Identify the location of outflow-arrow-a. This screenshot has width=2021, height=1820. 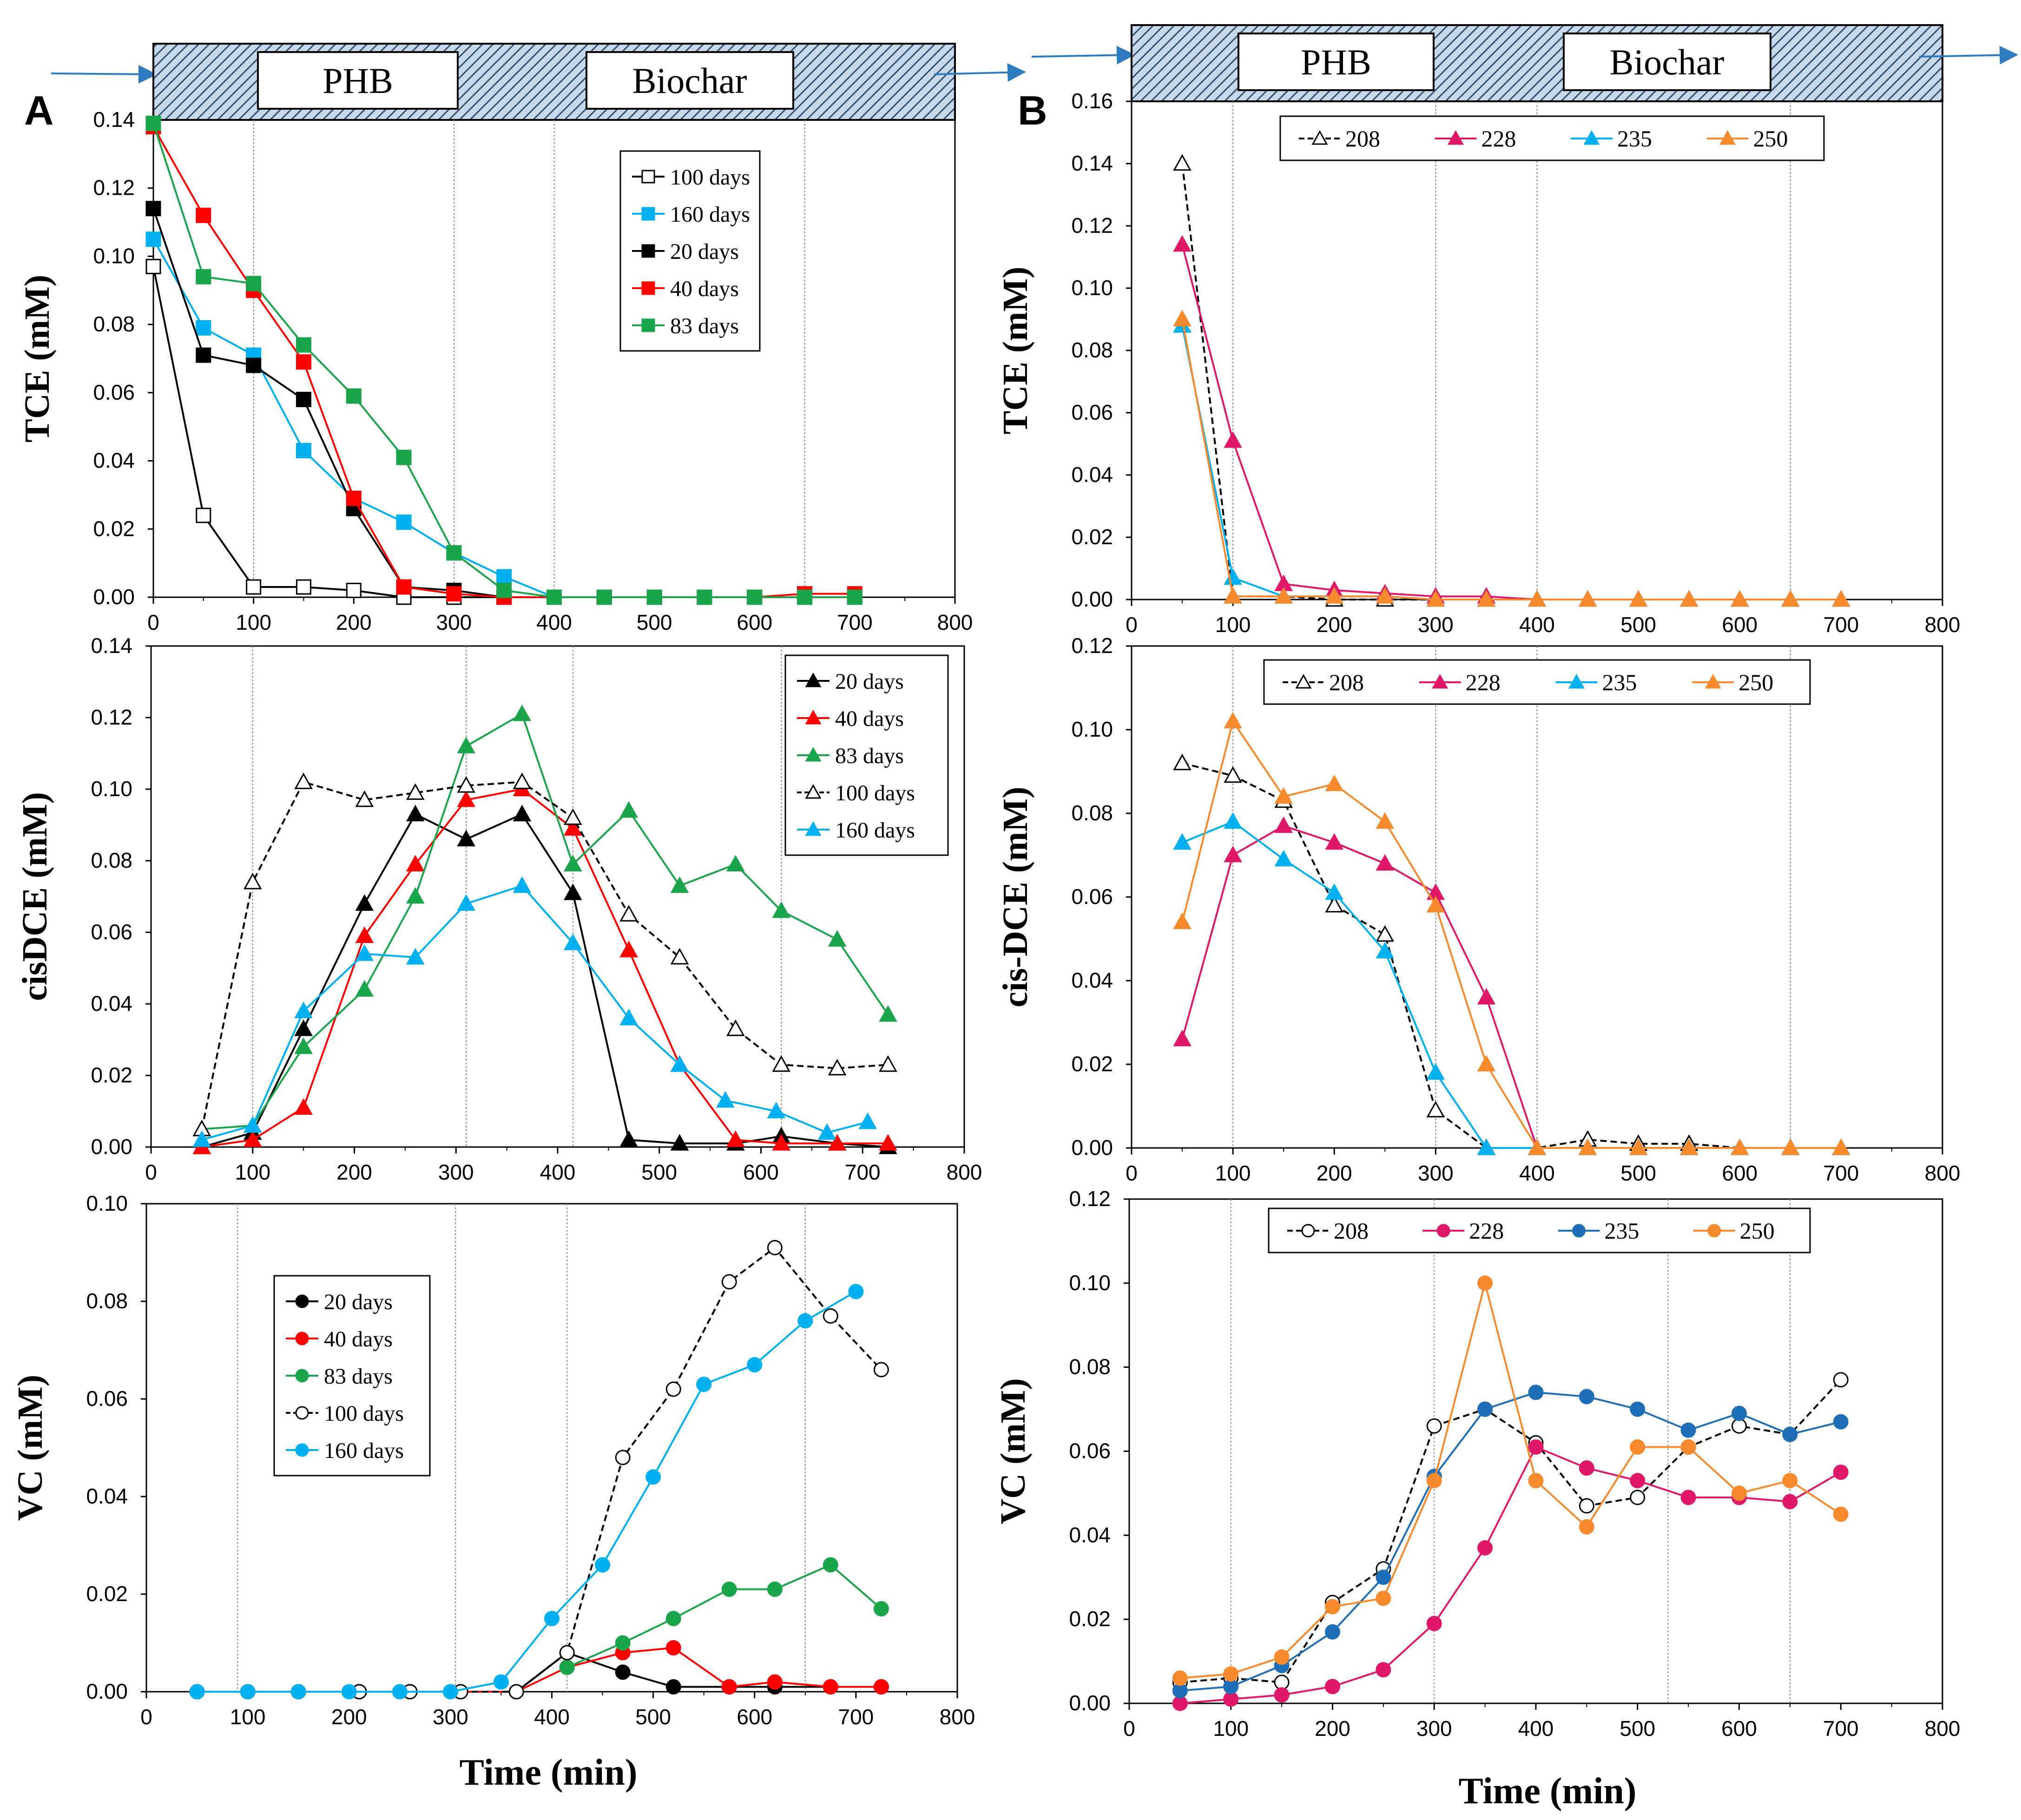
(980, 72).